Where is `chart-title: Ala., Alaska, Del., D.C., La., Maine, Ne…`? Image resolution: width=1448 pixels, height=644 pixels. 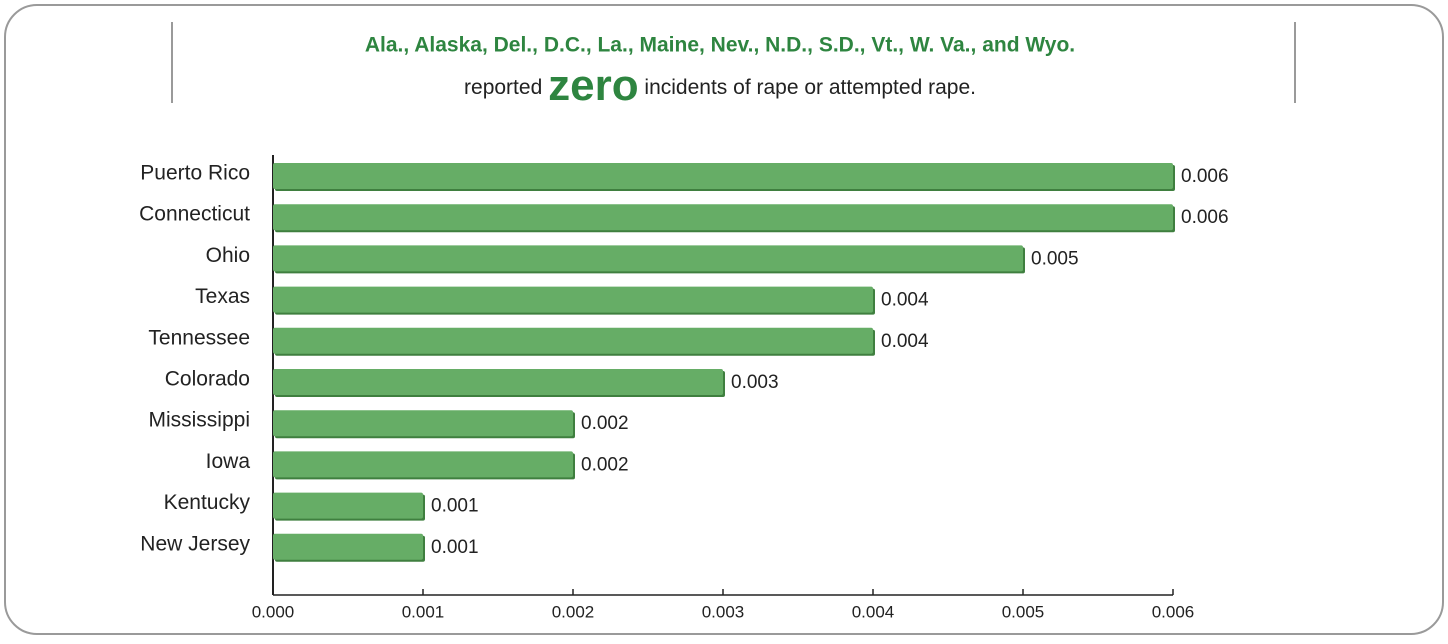 chart-title: Ala., Alaska, Del., D.C., La., Maine, Ne… is located at coordinates (720, 45).